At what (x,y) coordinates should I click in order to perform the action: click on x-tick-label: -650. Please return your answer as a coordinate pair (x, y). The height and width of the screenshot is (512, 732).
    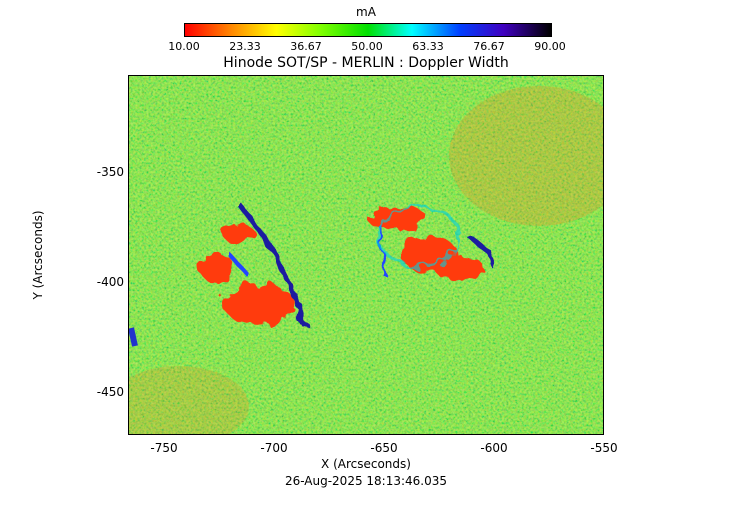
    Looking at the image, I should click on (384, 448).